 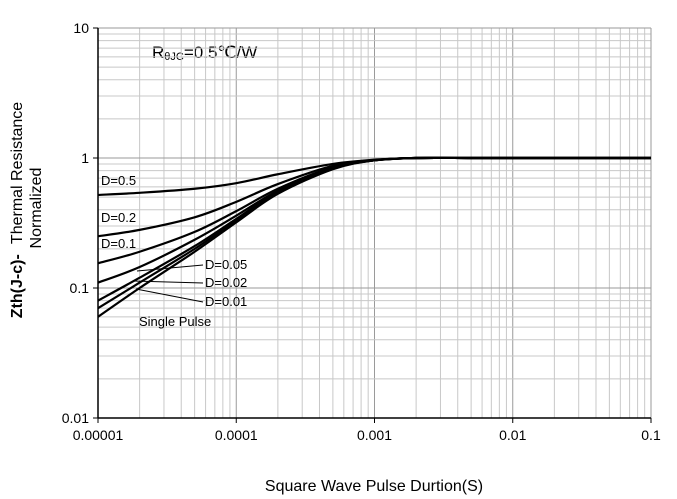 I want to click on series-label-d-0-2: D=0.2, so click(x=118, y=217).